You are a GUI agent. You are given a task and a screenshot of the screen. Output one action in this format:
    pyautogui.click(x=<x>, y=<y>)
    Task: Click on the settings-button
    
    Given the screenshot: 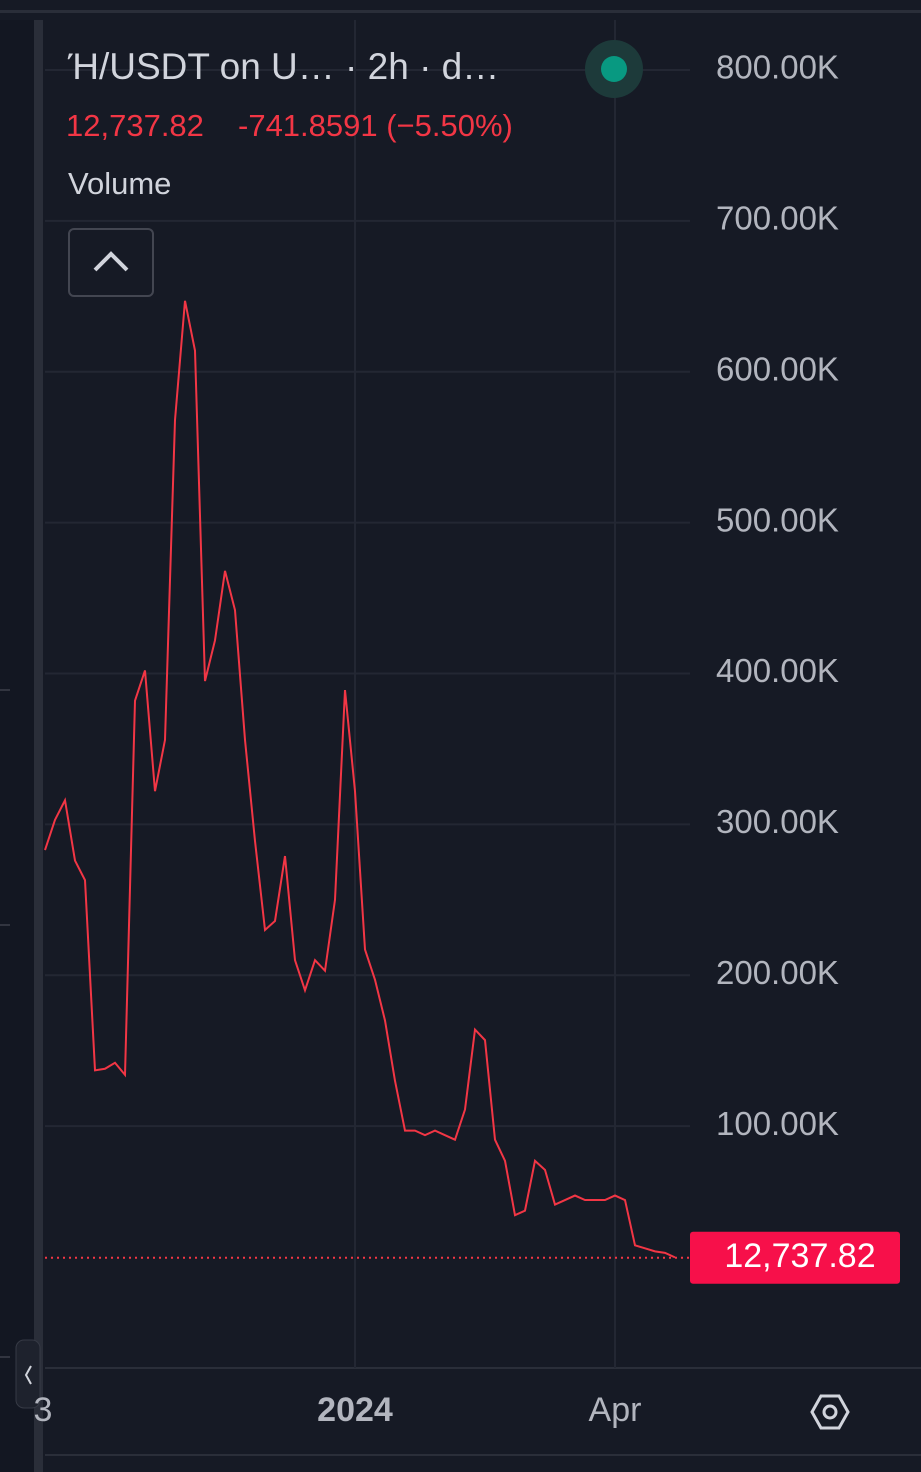 What is the action you would take?
    pyautogui.click(x=830, y=1412)
    